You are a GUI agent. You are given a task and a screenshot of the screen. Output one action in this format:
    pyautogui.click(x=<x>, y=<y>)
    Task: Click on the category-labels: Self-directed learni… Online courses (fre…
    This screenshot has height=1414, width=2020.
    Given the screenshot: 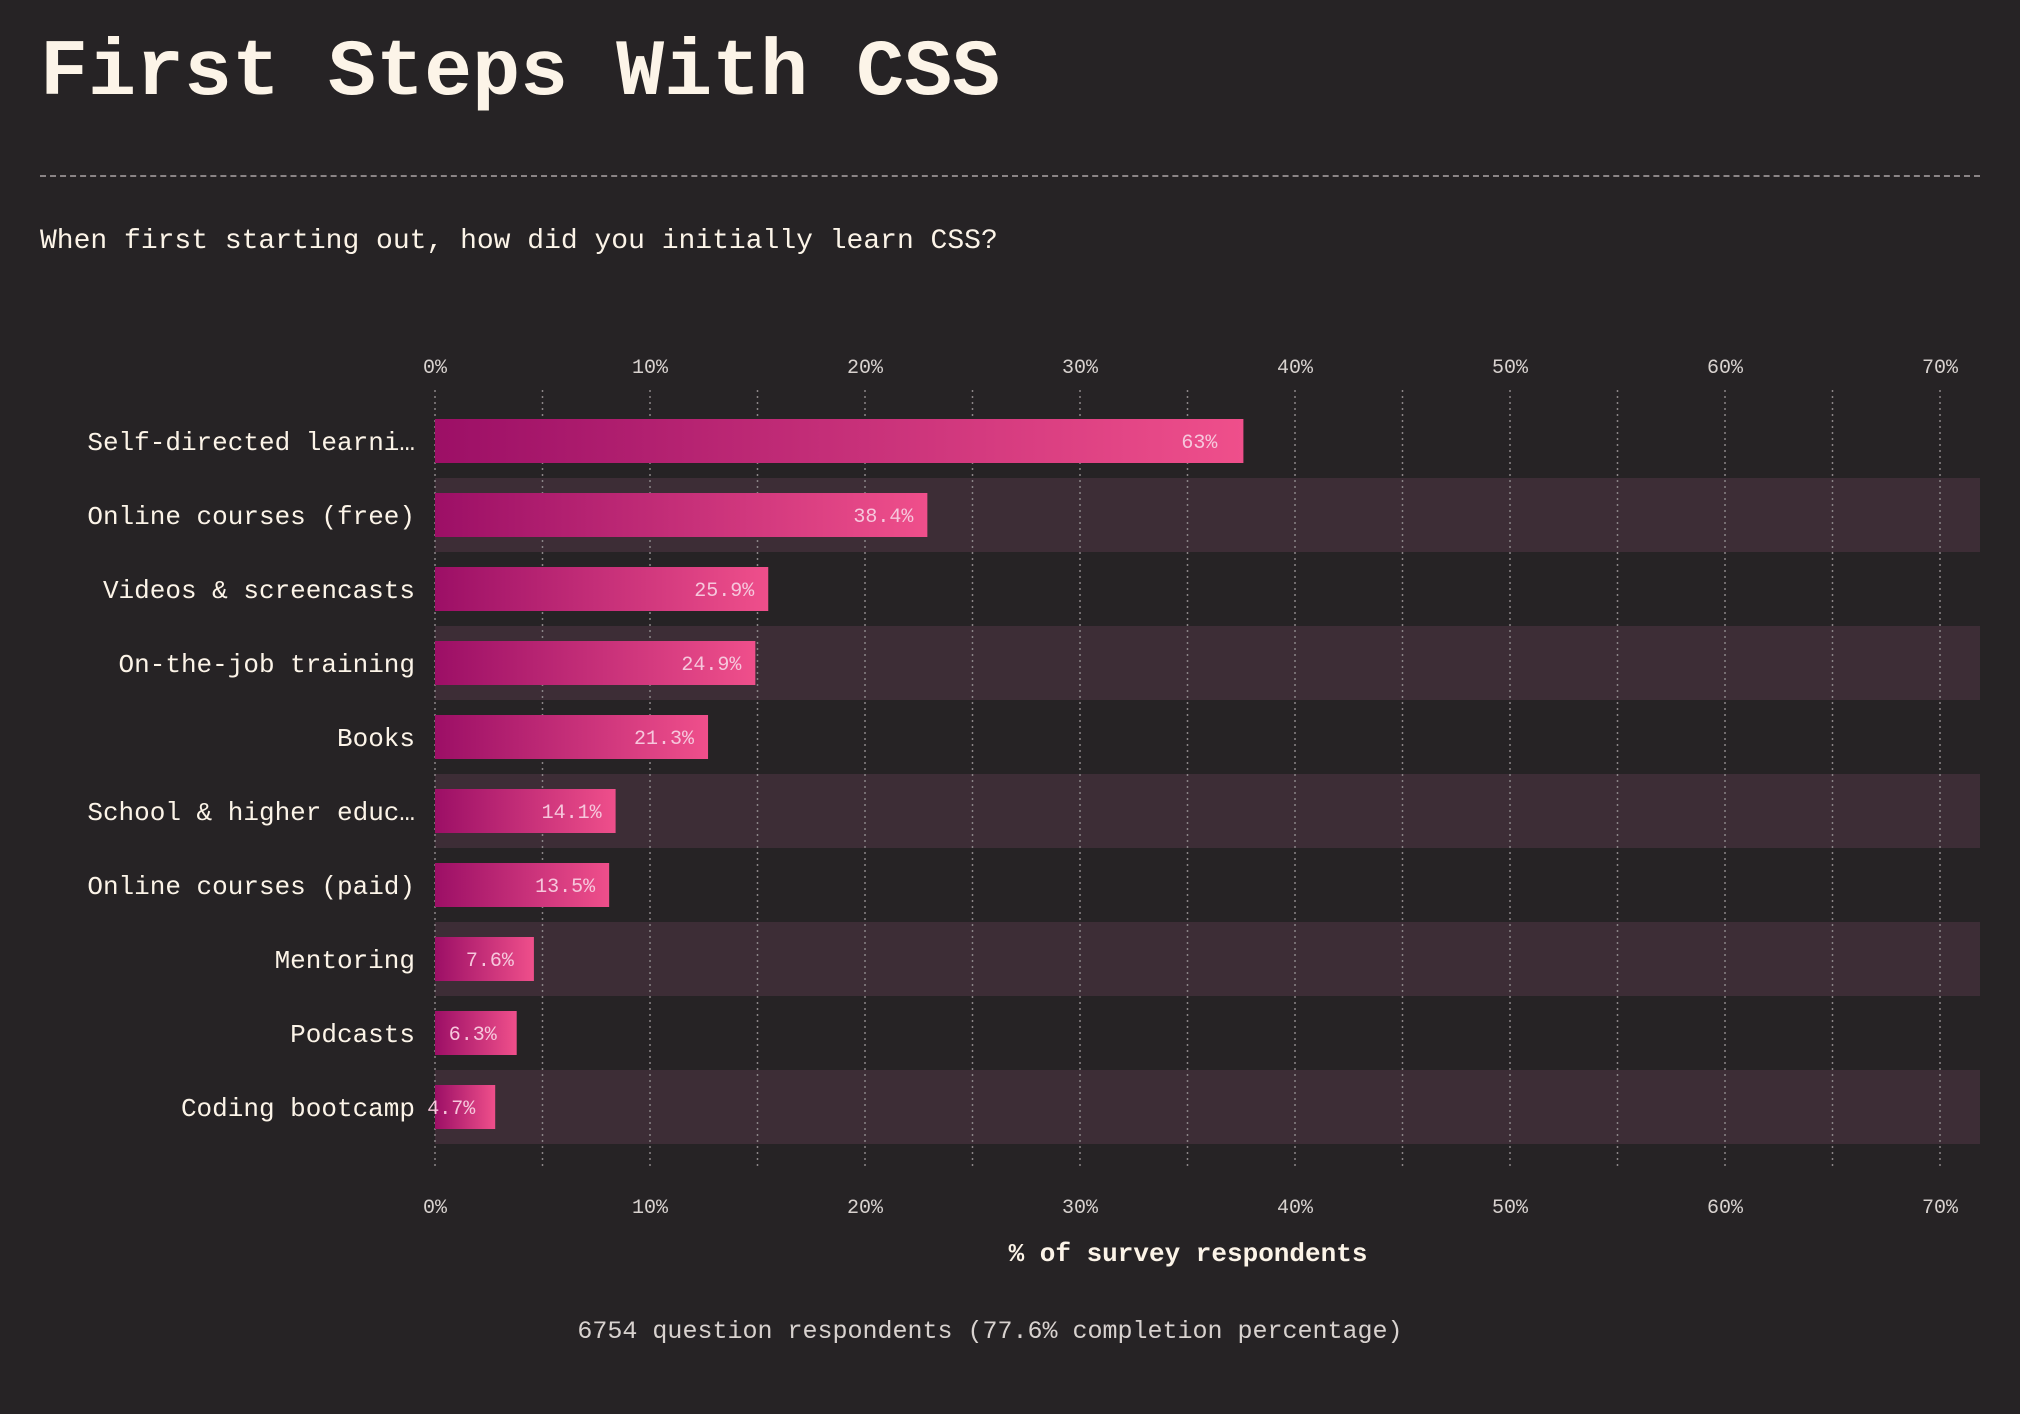 What is the action you would take?
    pyautogui.click(x=251, y=776)
    